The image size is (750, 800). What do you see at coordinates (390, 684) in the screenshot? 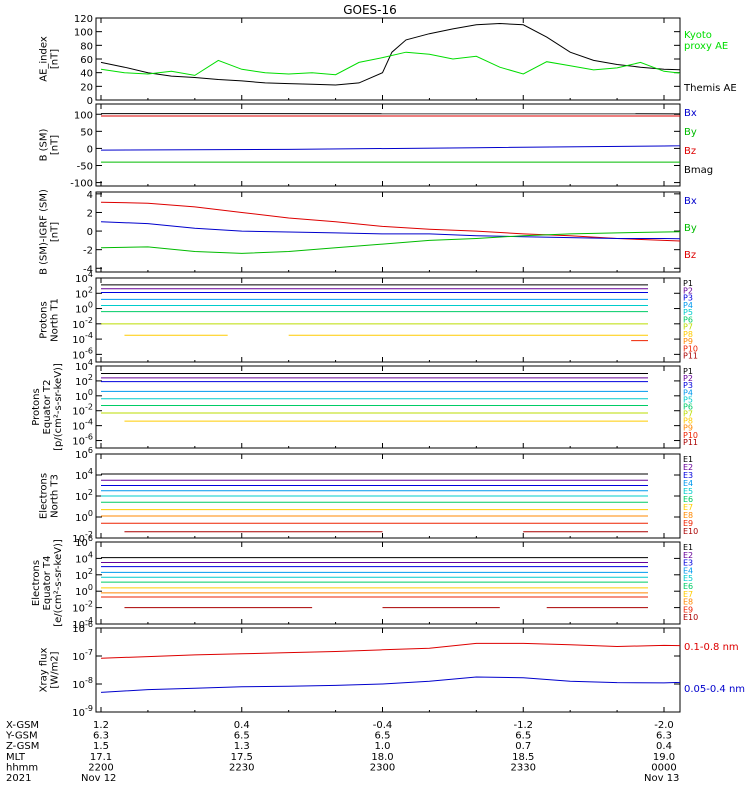
I see `series-line` at bounding box center [390, 684].